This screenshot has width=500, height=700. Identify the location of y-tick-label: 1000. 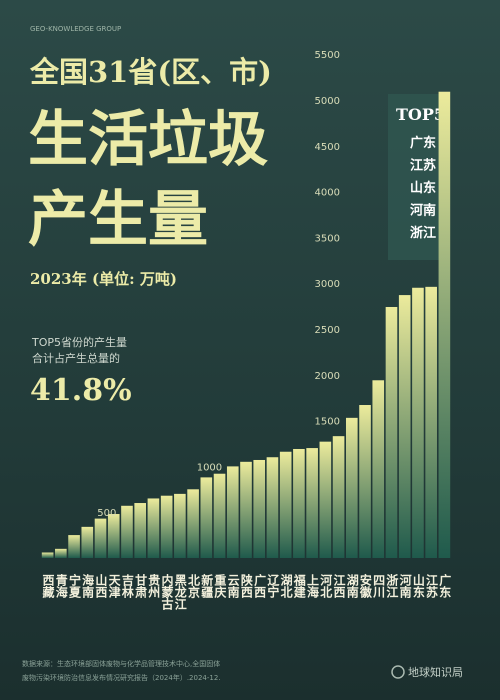
(209, 467).